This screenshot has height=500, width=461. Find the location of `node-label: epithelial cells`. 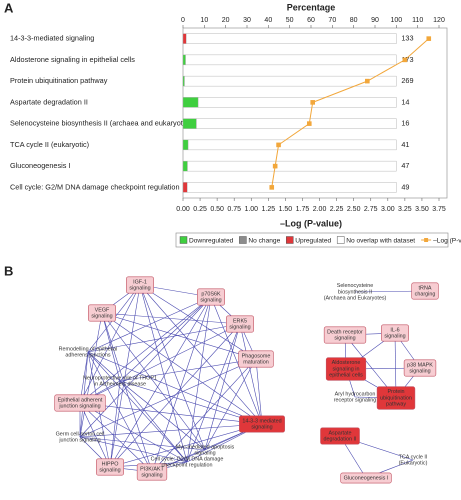

node-label: epithelial cells is located at coordinates (346, 376).